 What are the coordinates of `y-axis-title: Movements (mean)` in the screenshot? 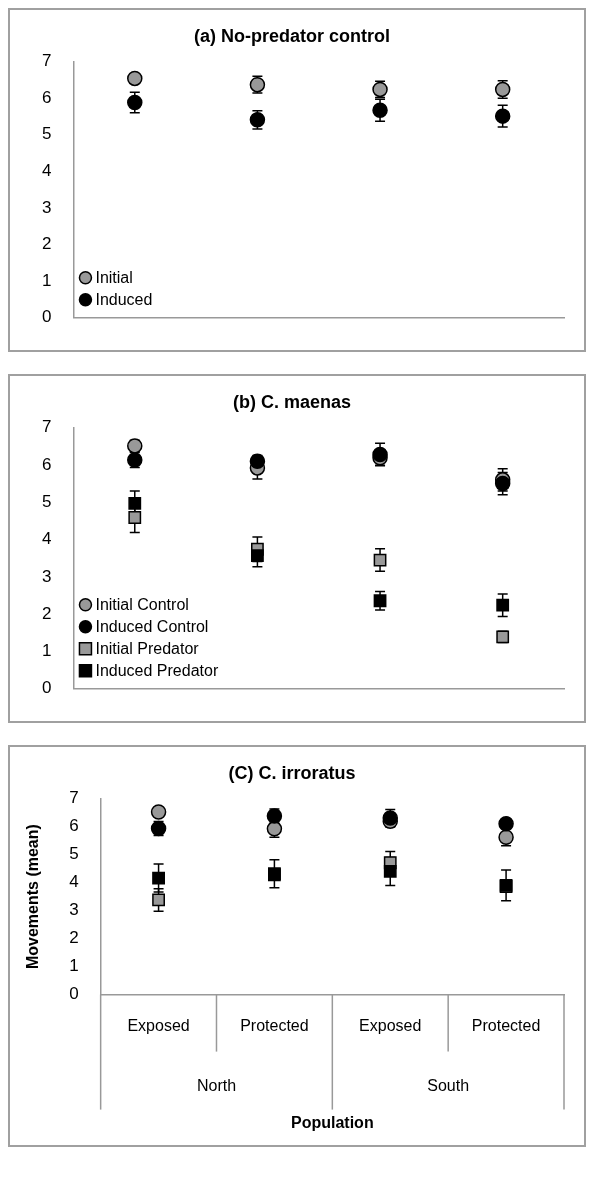 It's located at (33, 897).